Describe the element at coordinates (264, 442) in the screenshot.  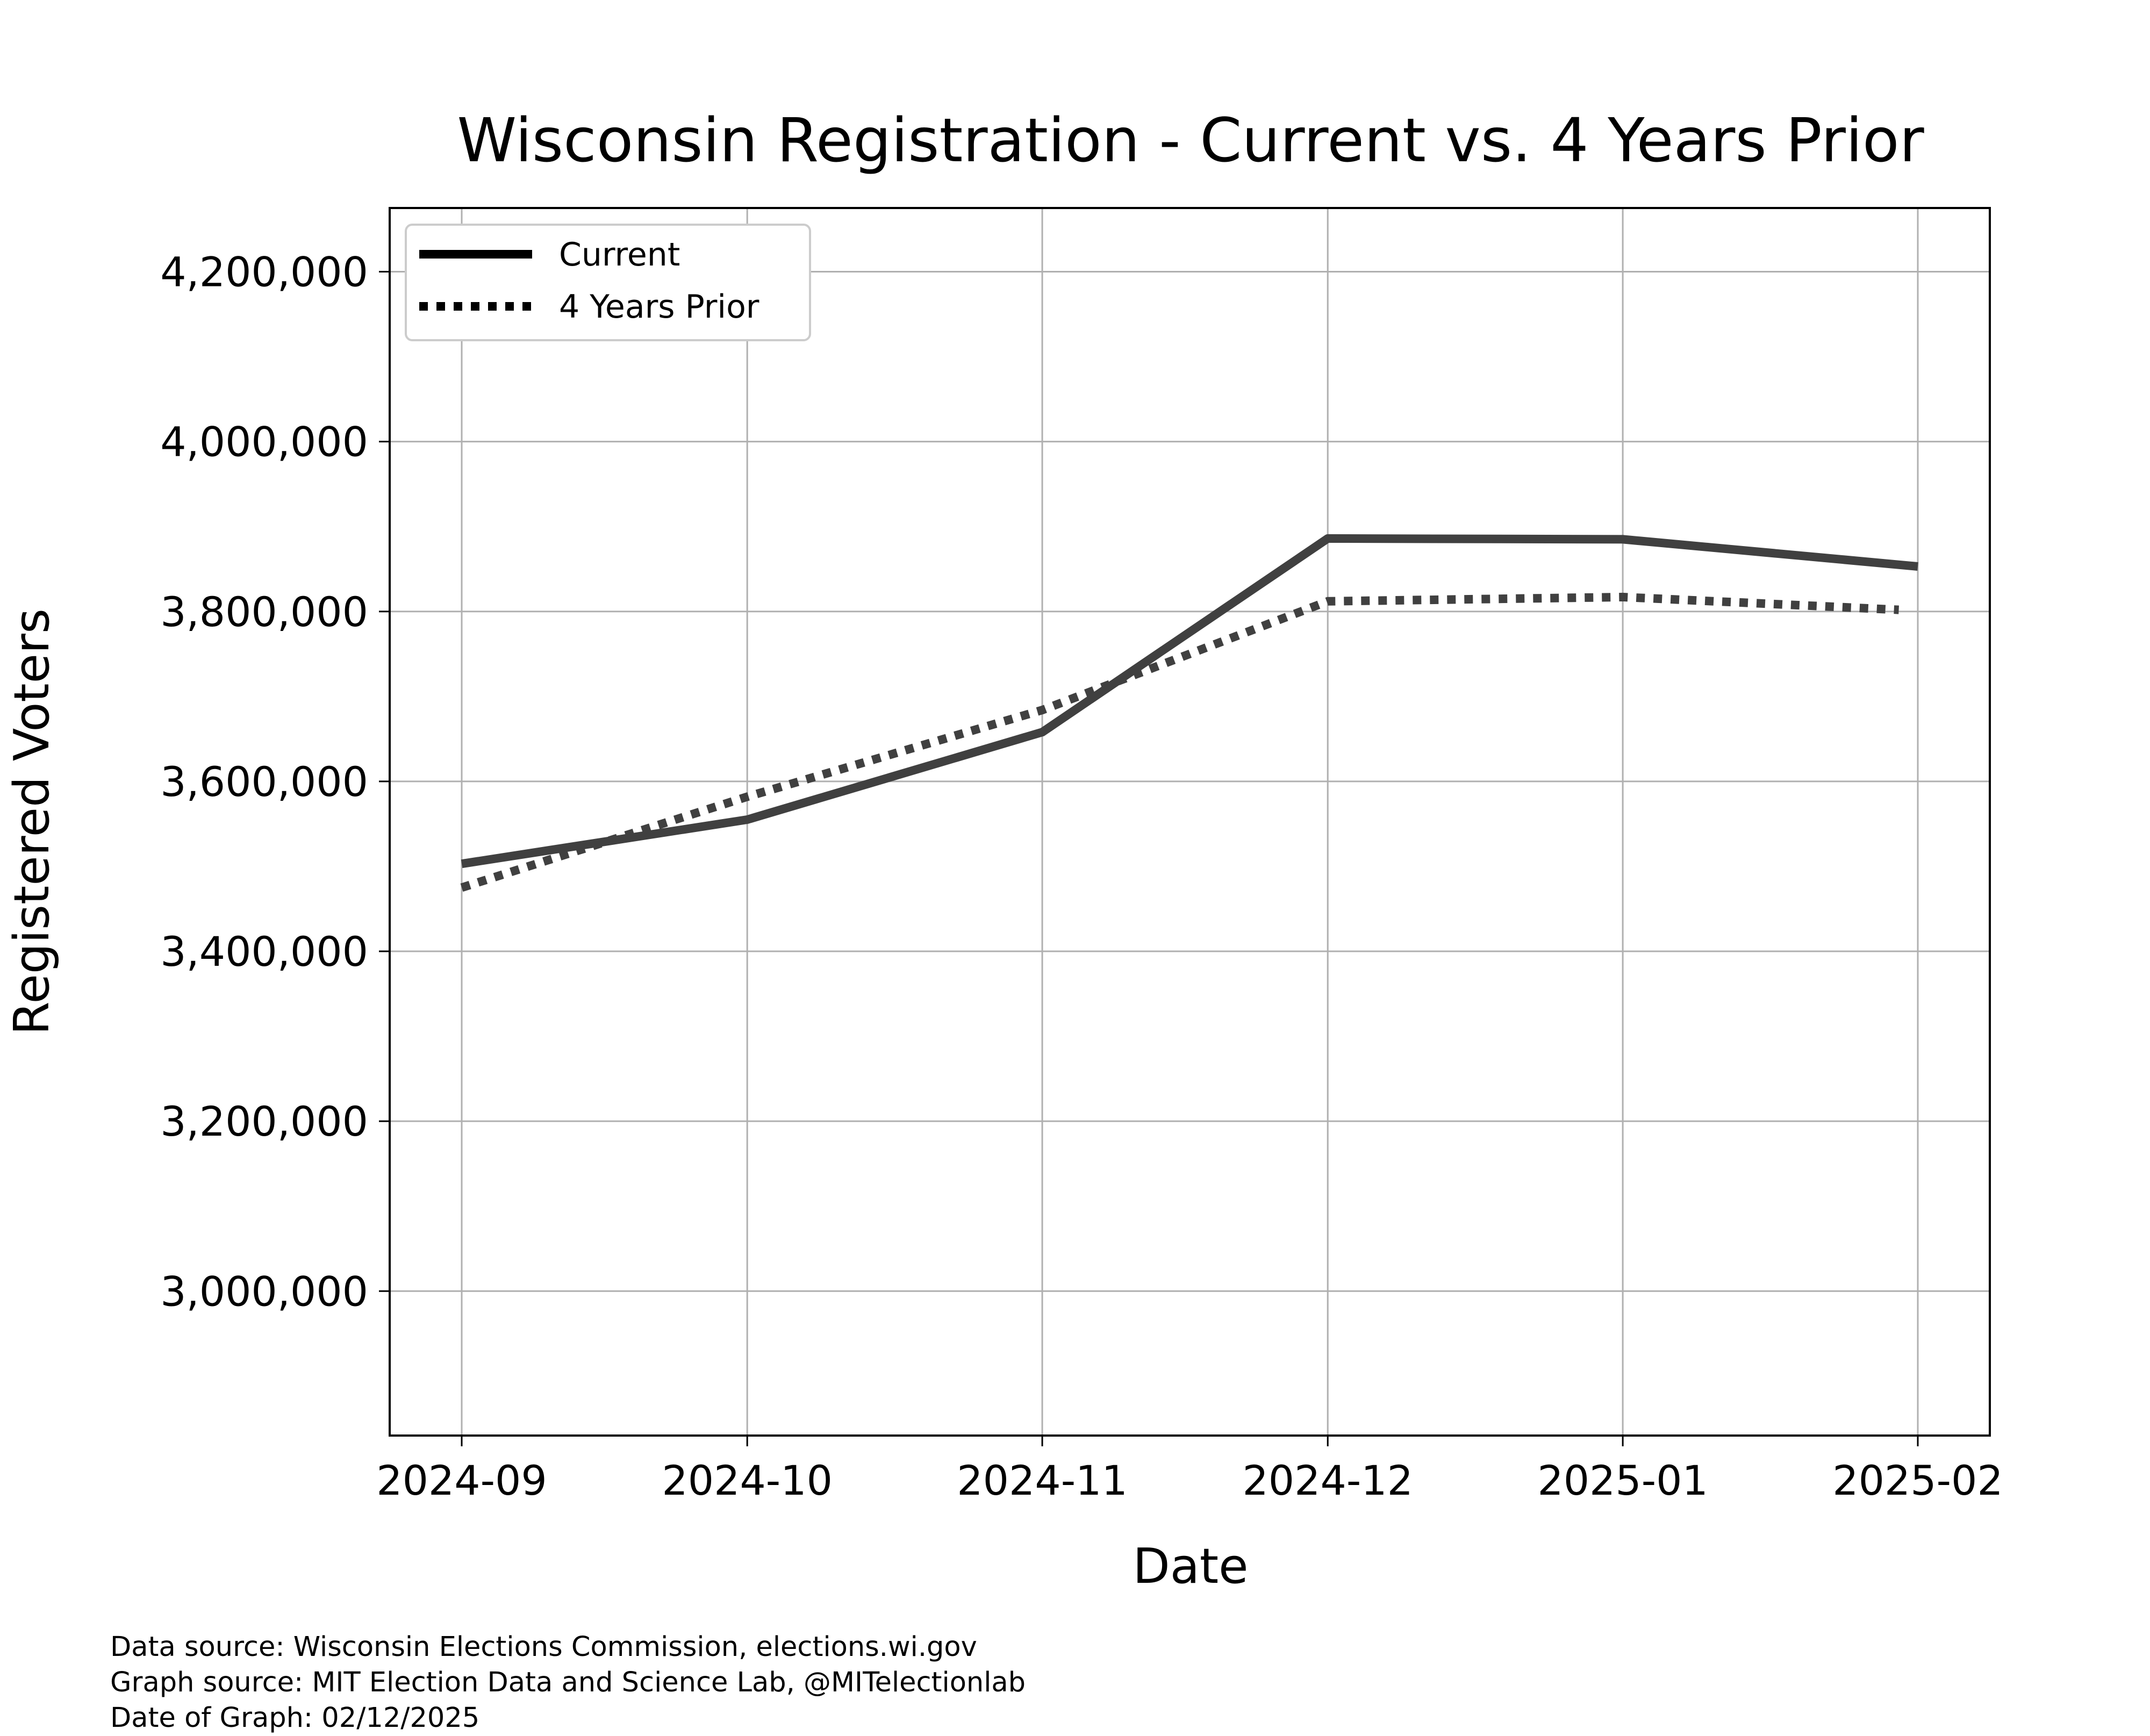
I see `y-tick-label: 4,000,000` at that location.